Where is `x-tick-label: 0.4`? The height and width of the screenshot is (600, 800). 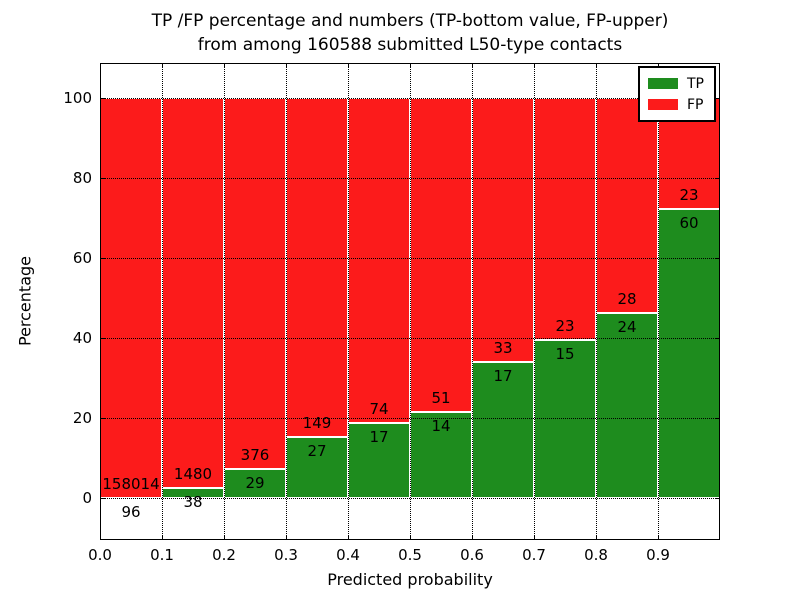 x-tick-label: 0.4 is located at coordinates (348, 555).